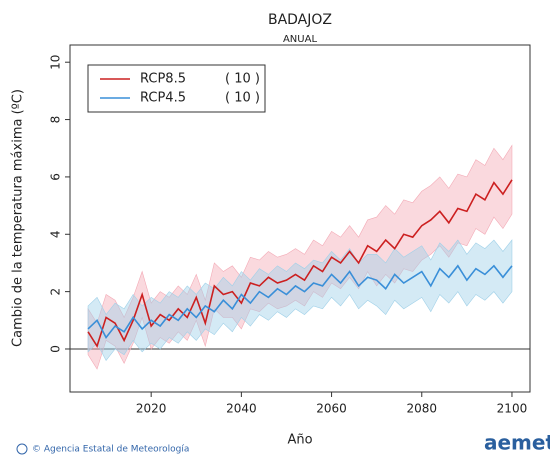  I want to click on legend-label: RCP4.5, so click(163, 98).